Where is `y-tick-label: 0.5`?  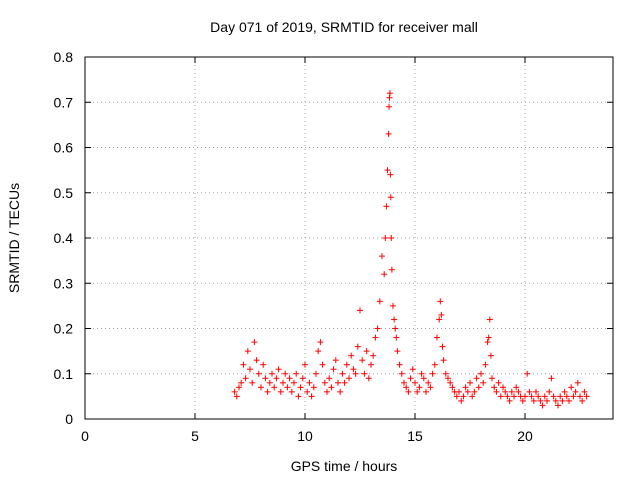 y-tick-label: 0.5 is located at coordinates (64, 193).